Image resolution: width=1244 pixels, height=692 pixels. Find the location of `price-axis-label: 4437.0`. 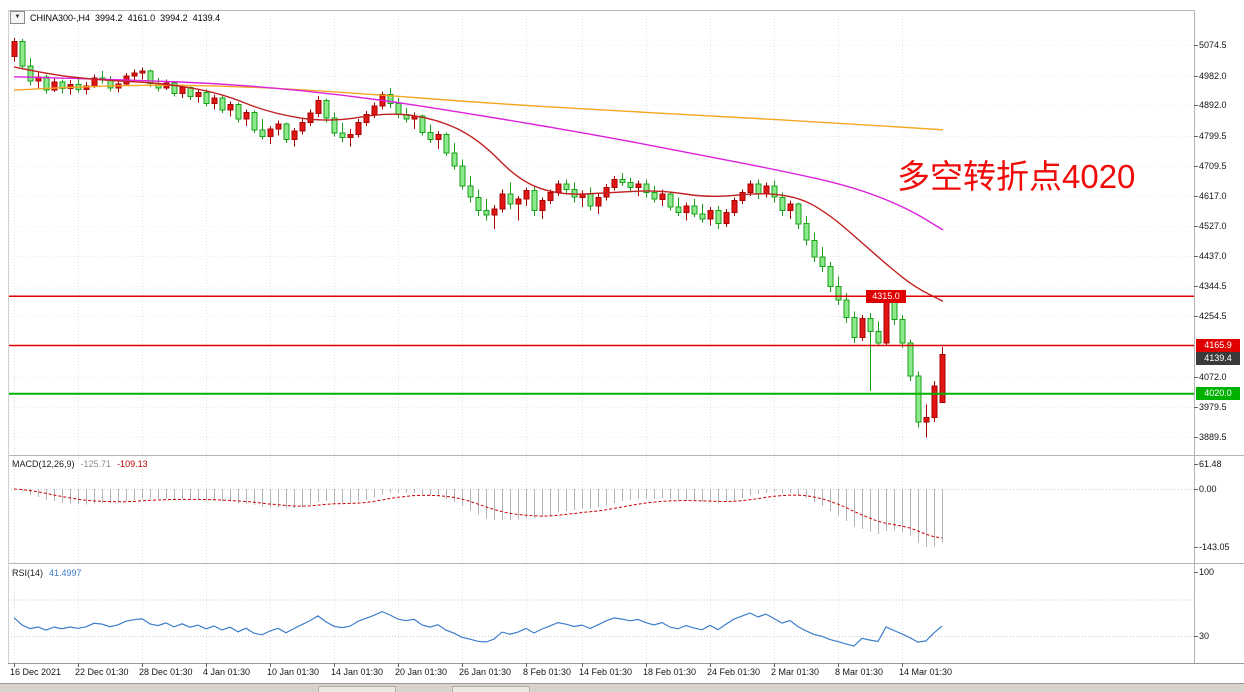

price-axis-label: 4437.0 is located at coordinates (1213, 255).